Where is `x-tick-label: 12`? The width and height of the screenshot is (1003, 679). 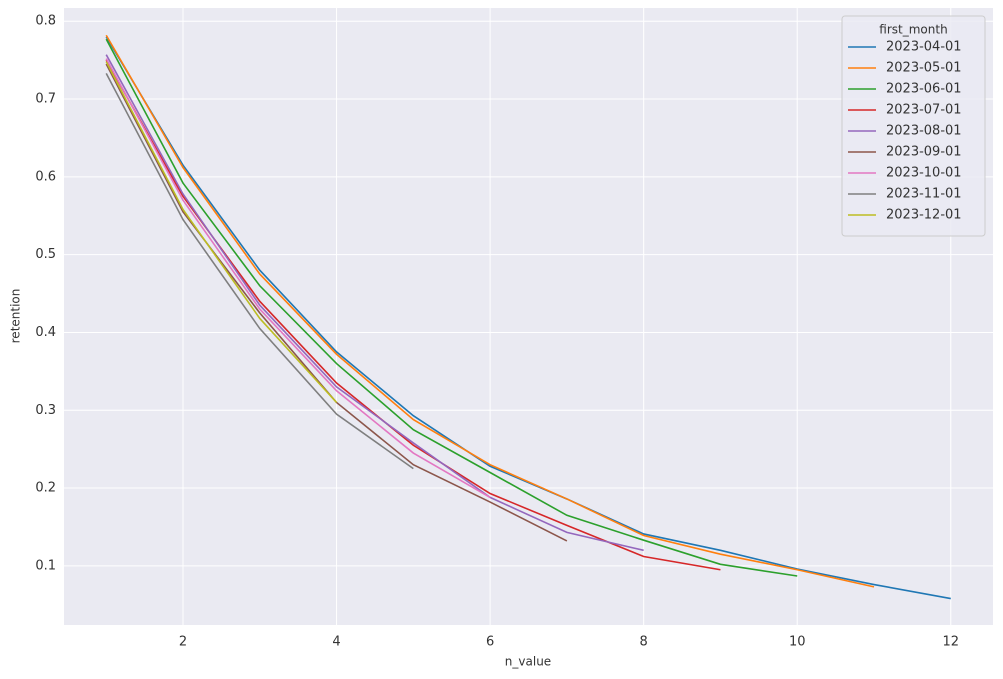 x-tick-label: 12 is located at coordinates (950, 642).